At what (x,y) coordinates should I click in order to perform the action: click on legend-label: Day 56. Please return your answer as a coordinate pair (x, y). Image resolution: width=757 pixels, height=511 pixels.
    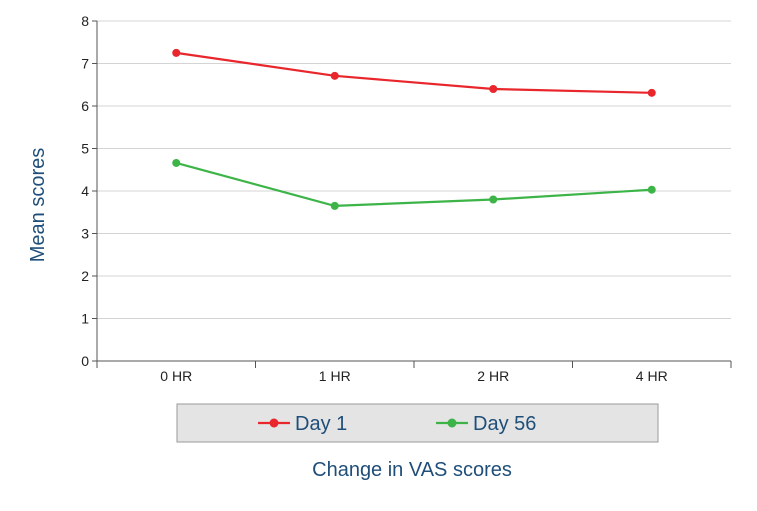
    Looking at the image, I should click on (504, 424).